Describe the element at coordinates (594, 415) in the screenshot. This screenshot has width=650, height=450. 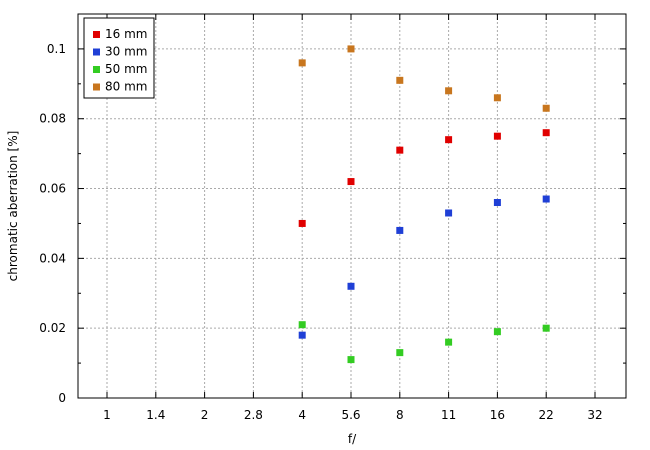
I see `x-tick-label: 32` at that location.